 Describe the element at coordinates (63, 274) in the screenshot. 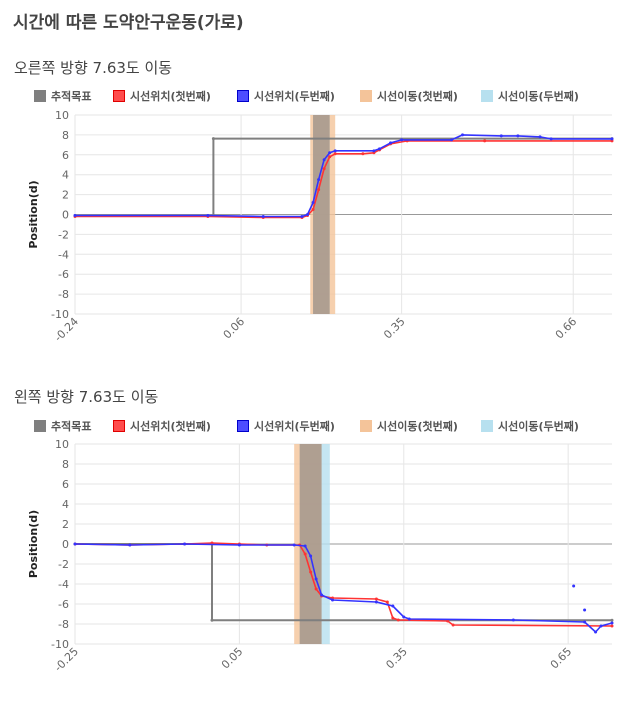

I see `y-tick-label: -6` at that location.